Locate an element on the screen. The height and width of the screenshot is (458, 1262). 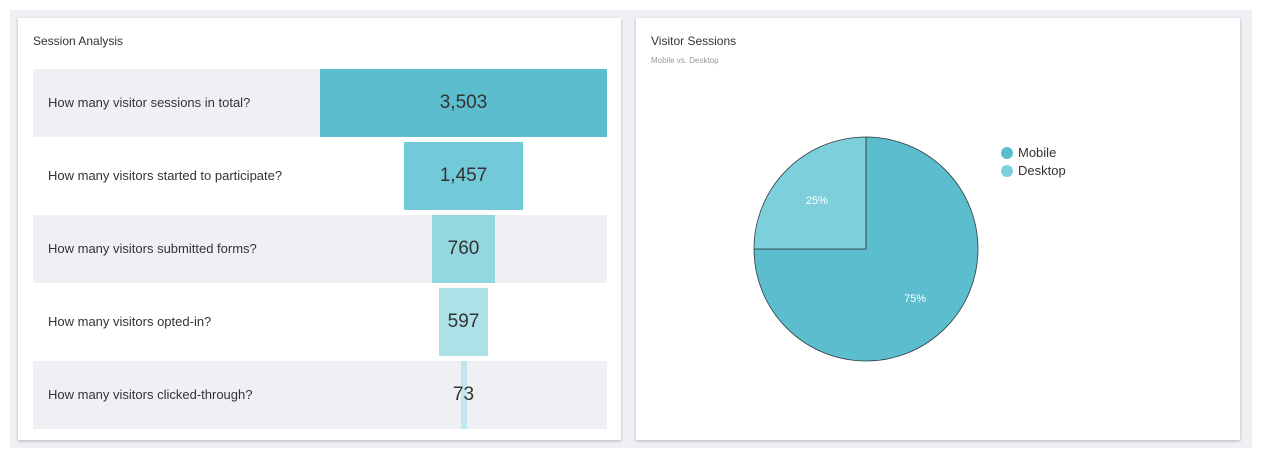
funnel-bar-value: 1,457 is located at coordinates (463, 175).